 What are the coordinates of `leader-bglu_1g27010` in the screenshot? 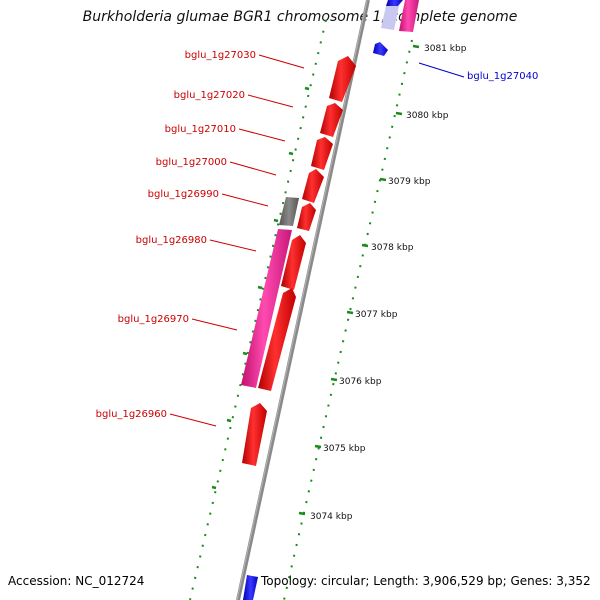 It's located at (262, 135).